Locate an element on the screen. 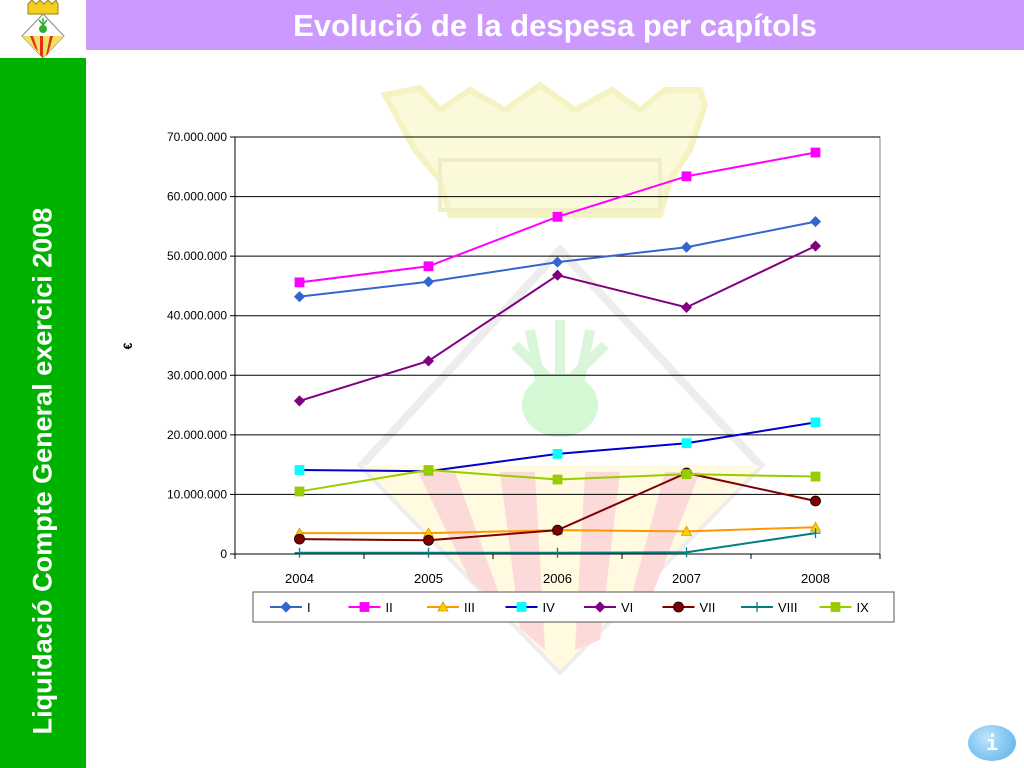 The height and width of the screenshot is (768, 1024). legend-item-iii: III is located at coordinates (451, 607).